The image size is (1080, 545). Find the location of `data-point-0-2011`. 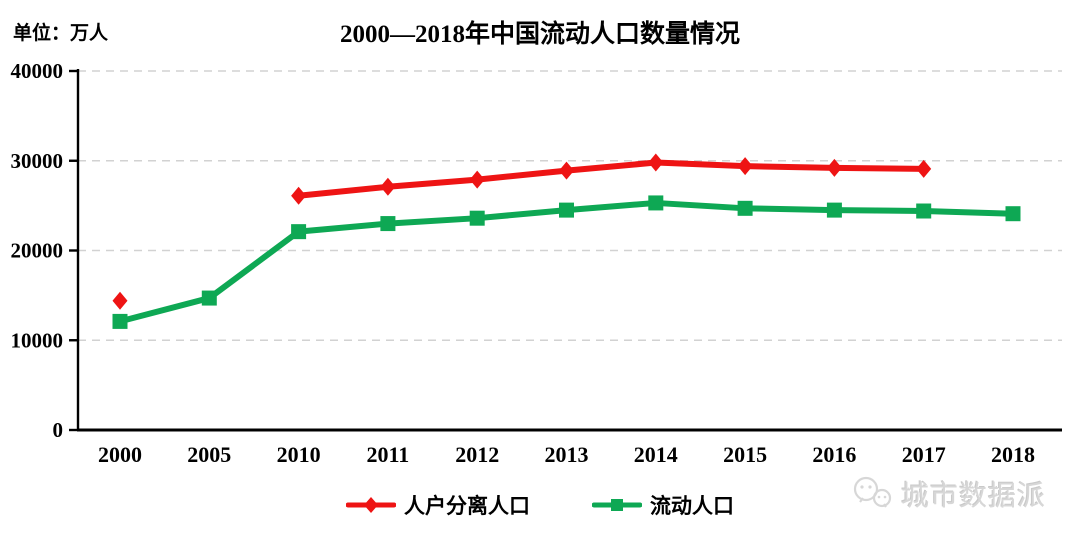

data-point-0-2011 is located at coordinates (388, 186).